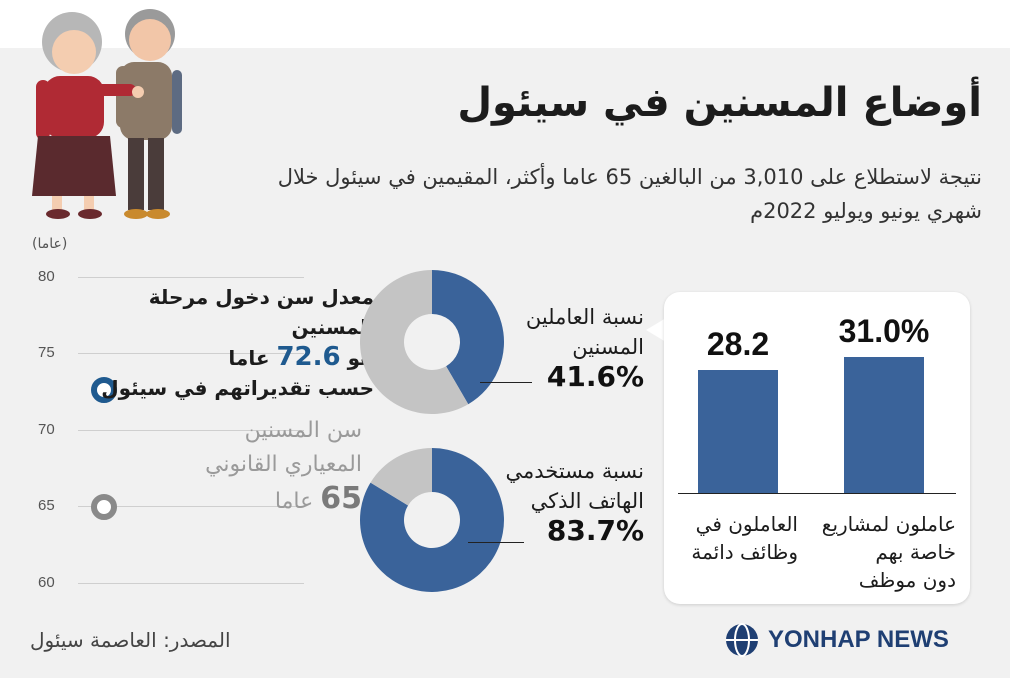  What do you see at coordinates (224, 357) in the screenshot?
I see `average-age-line2: هو 72.6 عاما` at bounding box center [224, 357].